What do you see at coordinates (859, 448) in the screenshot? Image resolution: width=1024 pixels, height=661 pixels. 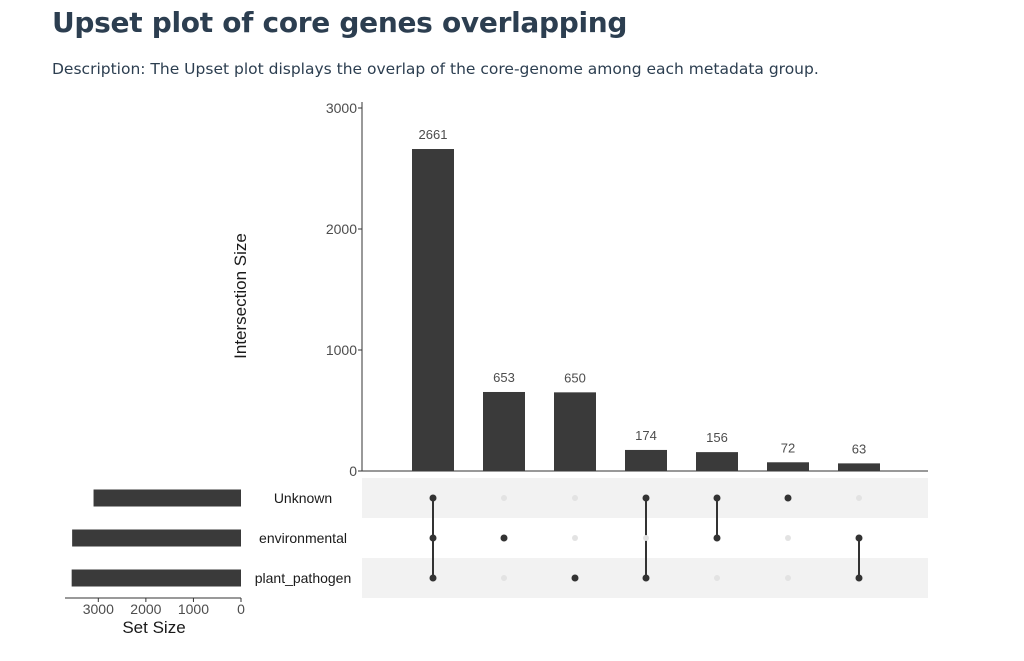 I see `bar-value-label: 63` at bounding box center [859, 448].